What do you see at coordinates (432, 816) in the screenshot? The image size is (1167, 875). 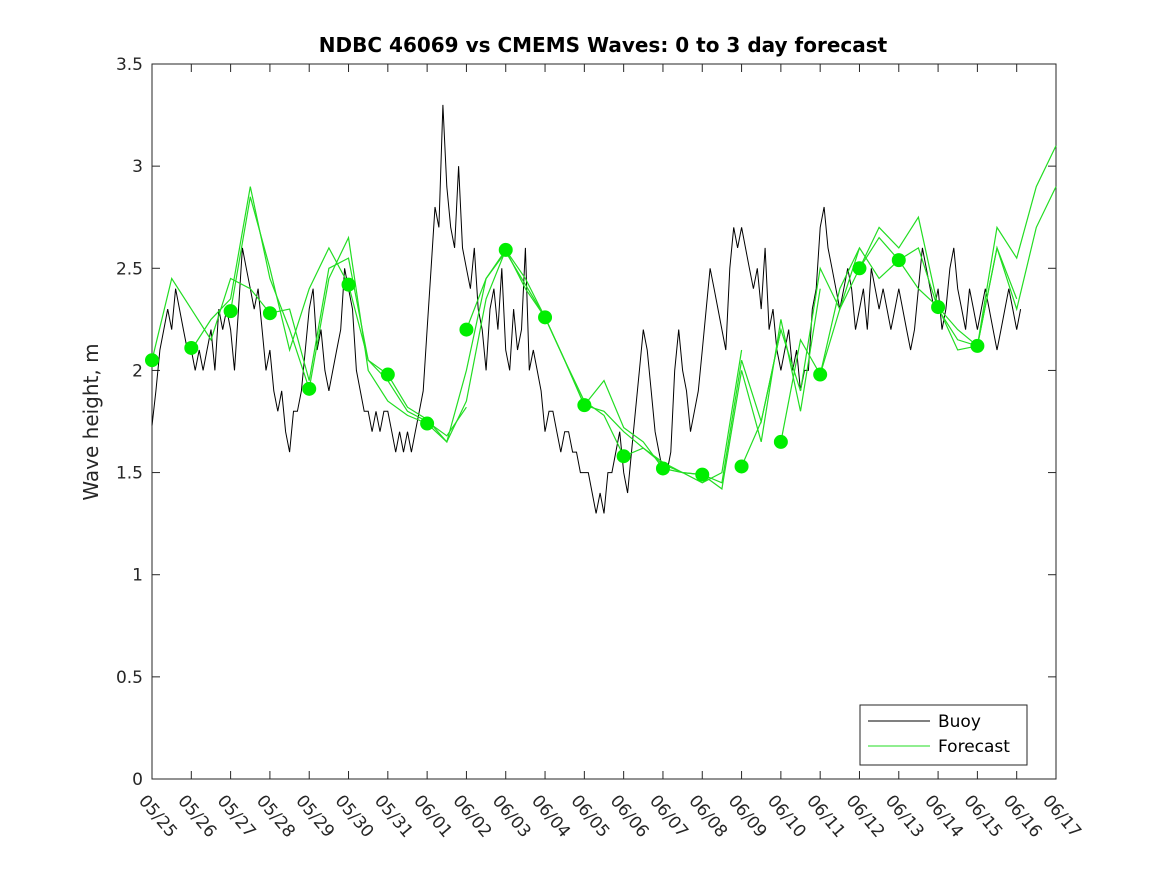 I see `x-tick-label: 06/01` at bounding box center [432, 816].